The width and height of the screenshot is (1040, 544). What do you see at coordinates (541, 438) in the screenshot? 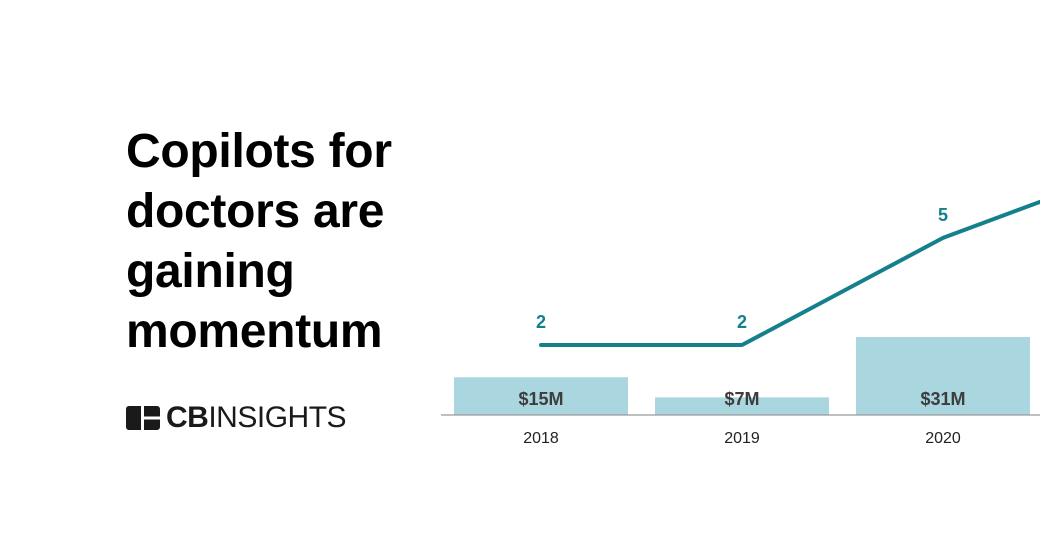
I see `x-tick-2018: 2018` at bounding box center [541, 438].